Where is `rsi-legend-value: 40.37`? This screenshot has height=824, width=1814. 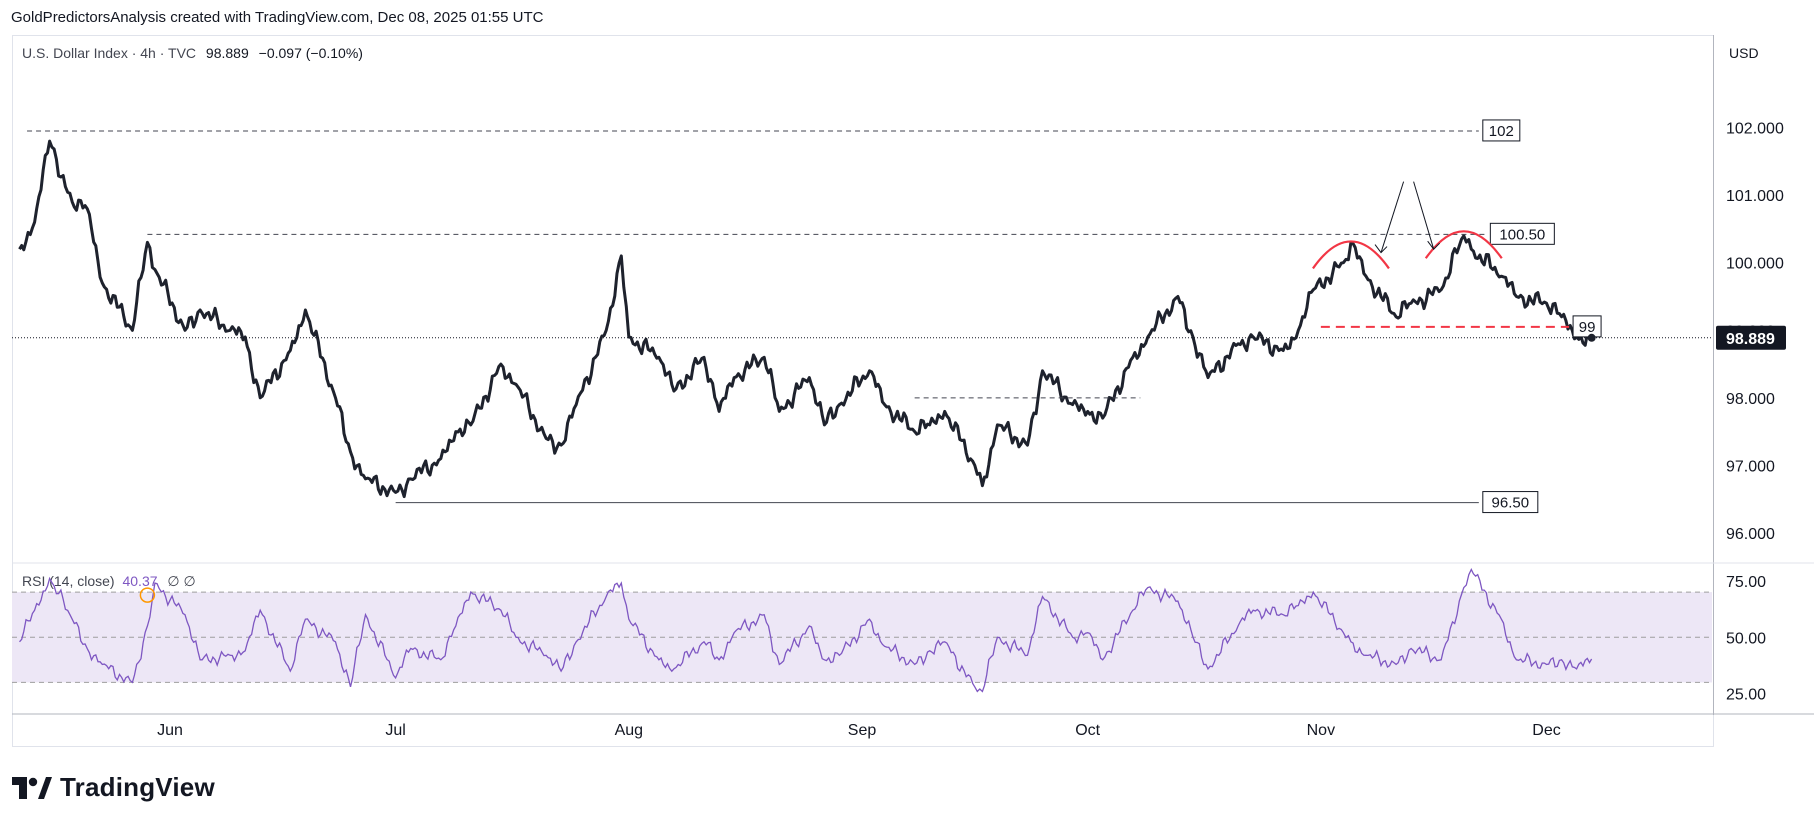 rsi-legend-value: 40.37 is located at coordinates (140, 581).